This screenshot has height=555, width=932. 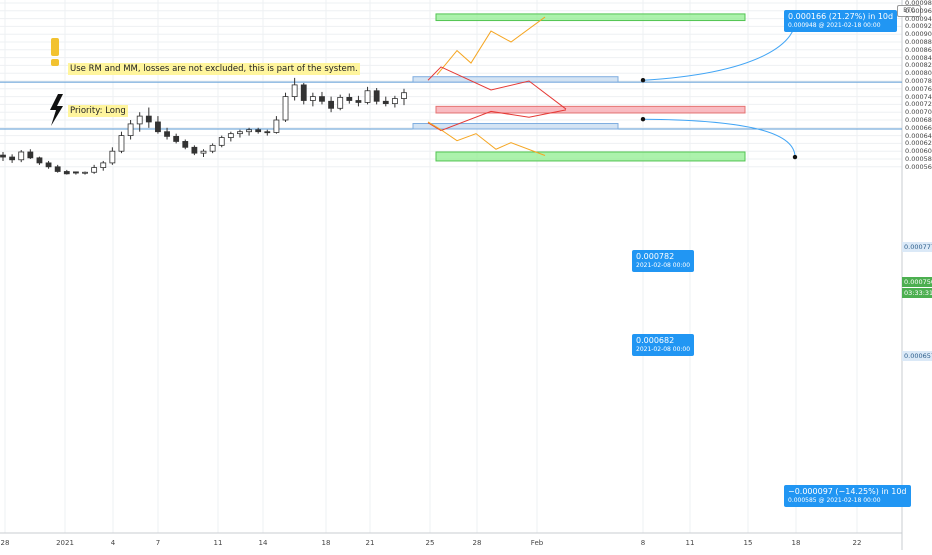 I want to click on time-tick-label: 14, so click(x=263, y=543).